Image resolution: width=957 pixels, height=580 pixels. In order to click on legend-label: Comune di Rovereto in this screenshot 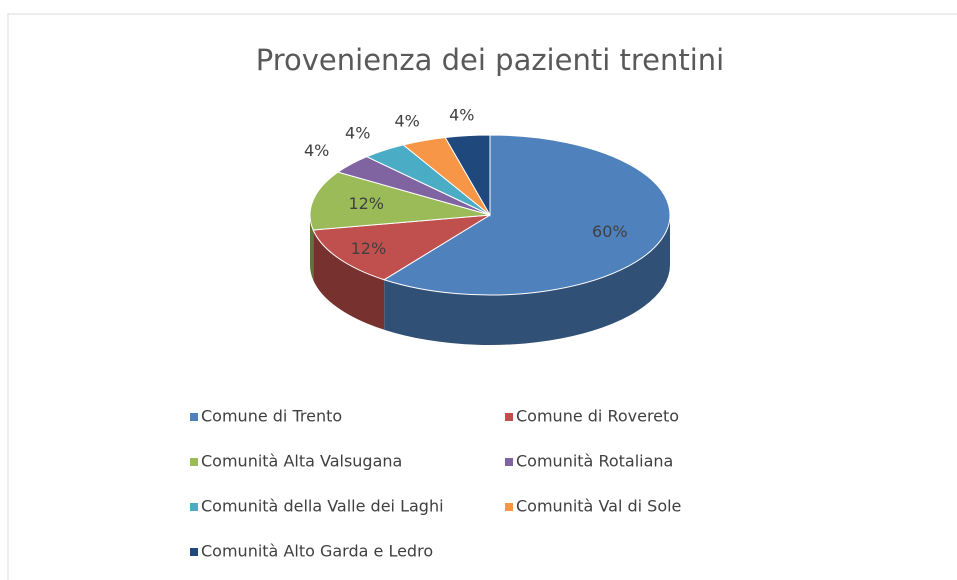, I will do `click(597, 416)`.